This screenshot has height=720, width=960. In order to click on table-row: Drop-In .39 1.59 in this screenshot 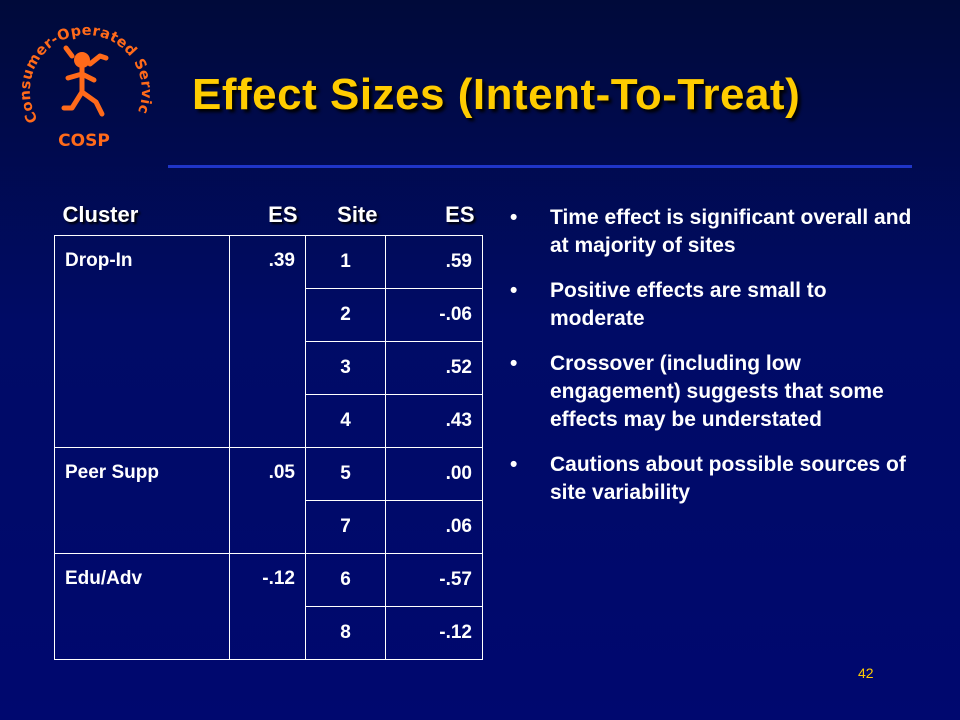, I will do `click(268, 341)`.